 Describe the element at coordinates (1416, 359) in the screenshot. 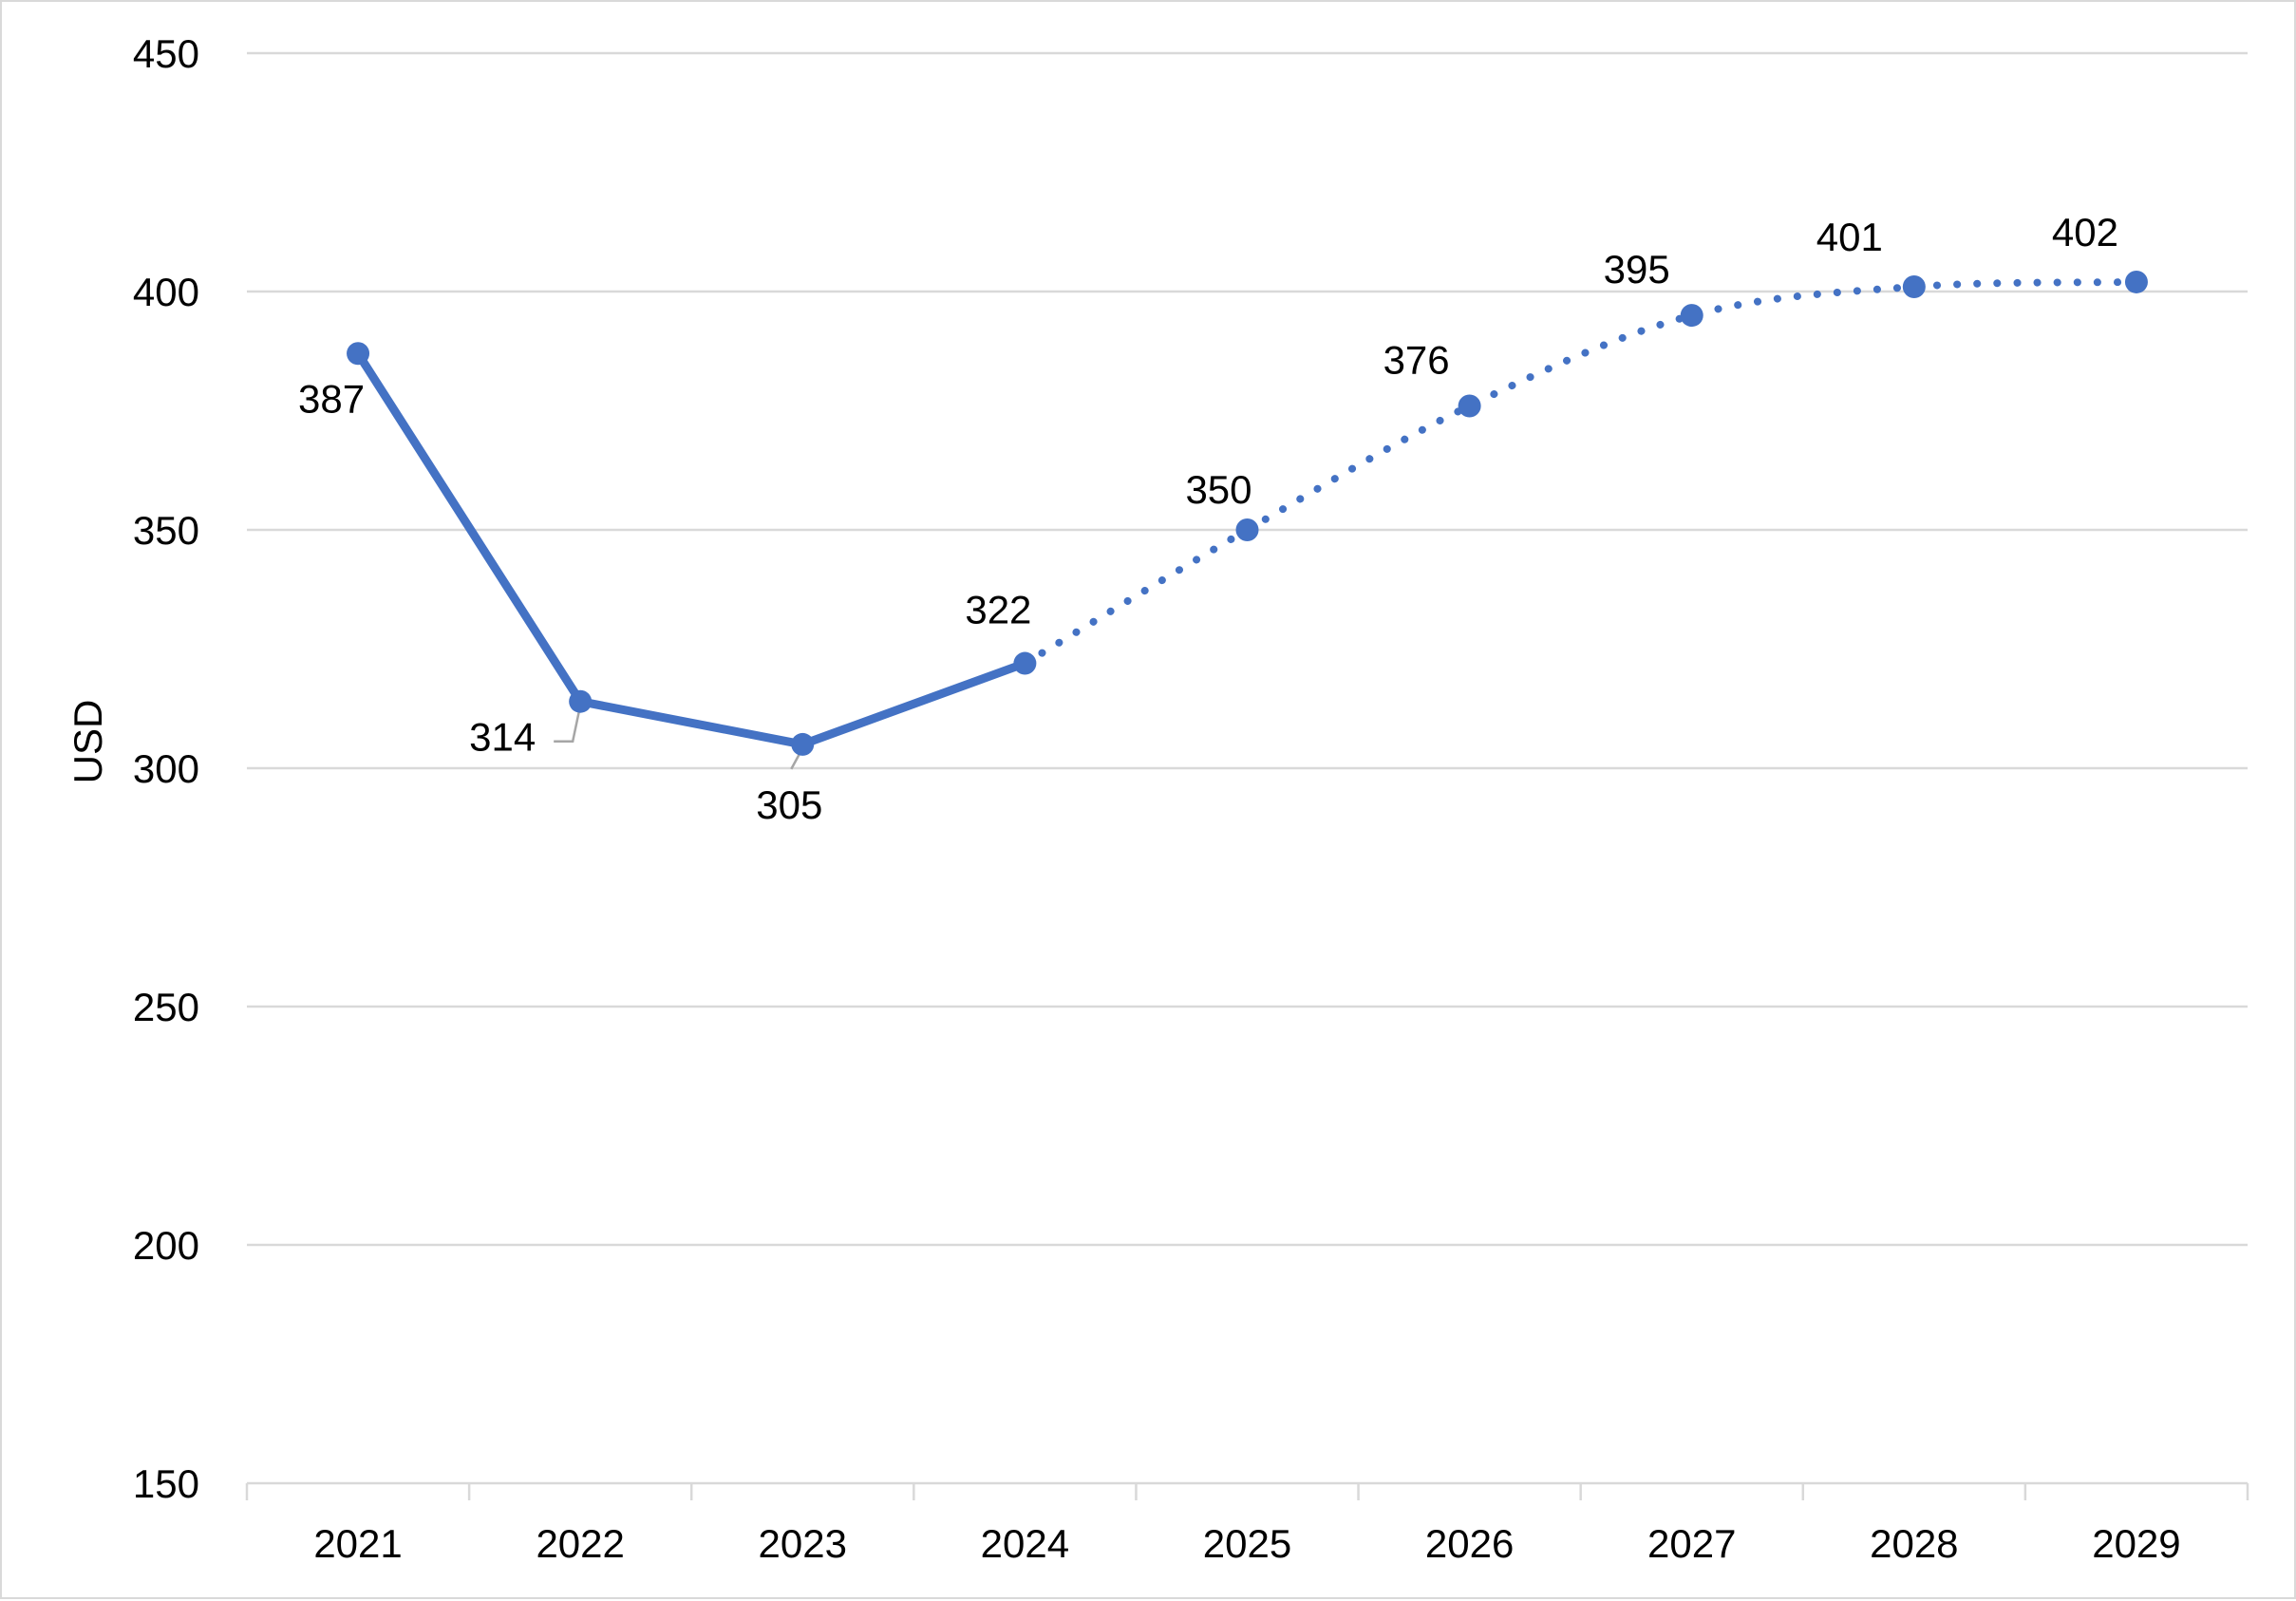

I see `data-label-2026: 376` at that location.